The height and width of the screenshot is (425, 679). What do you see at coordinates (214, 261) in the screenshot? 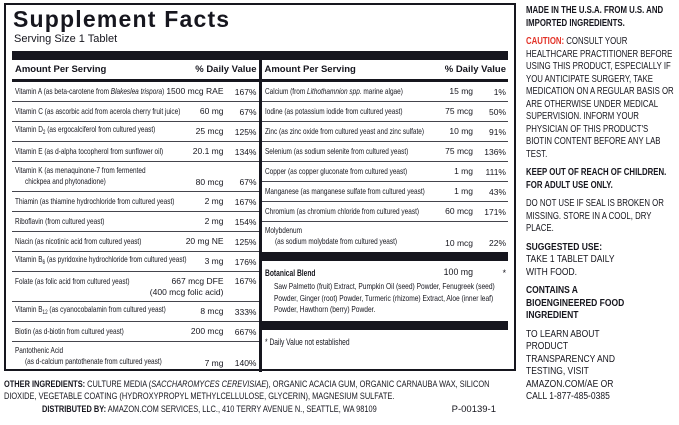
I see `nutrient-amount: 3 mg` at bounding box center [214, 261].